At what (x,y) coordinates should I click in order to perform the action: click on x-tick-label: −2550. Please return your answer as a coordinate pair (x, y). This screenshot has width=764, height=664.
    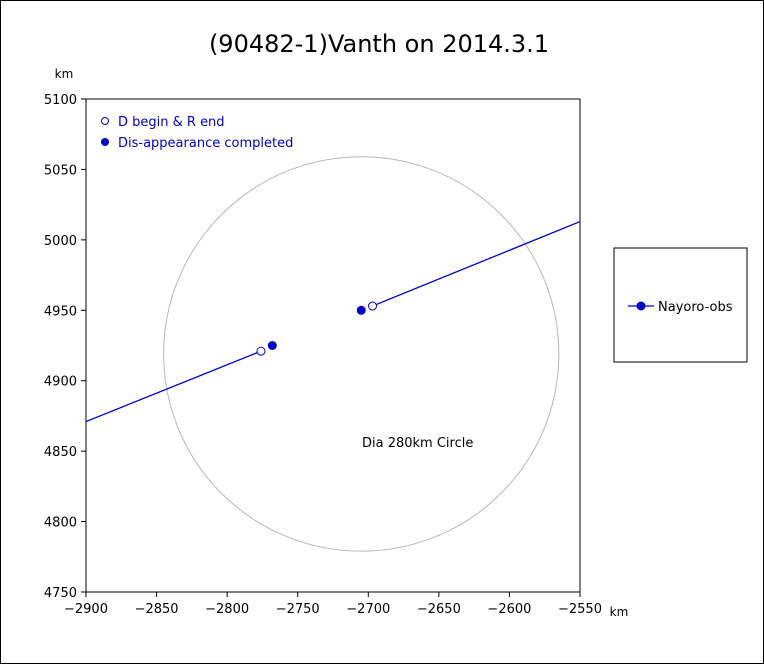
    Looking at the image, I should click on (580, 609).